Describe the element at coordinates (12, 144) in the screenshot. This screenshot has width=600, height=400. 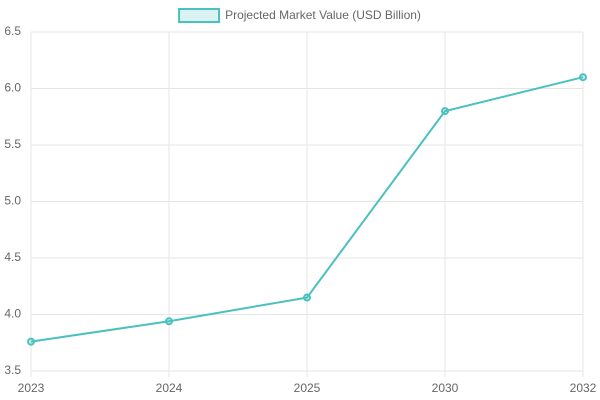
I see `y-tick-label: 5.5` at that location.